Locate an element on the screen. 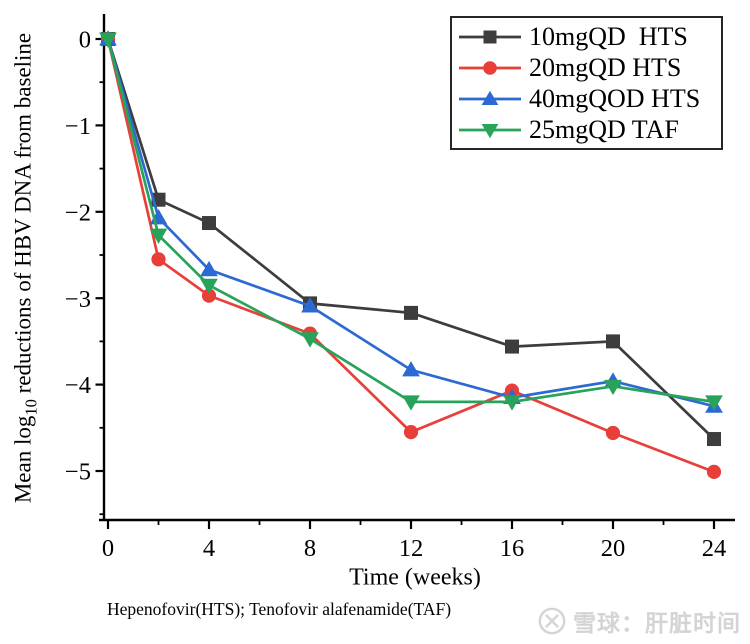 This screenshot has height=644, width=750. legend-triangle-up-icon is located at coordinates (490, 97).